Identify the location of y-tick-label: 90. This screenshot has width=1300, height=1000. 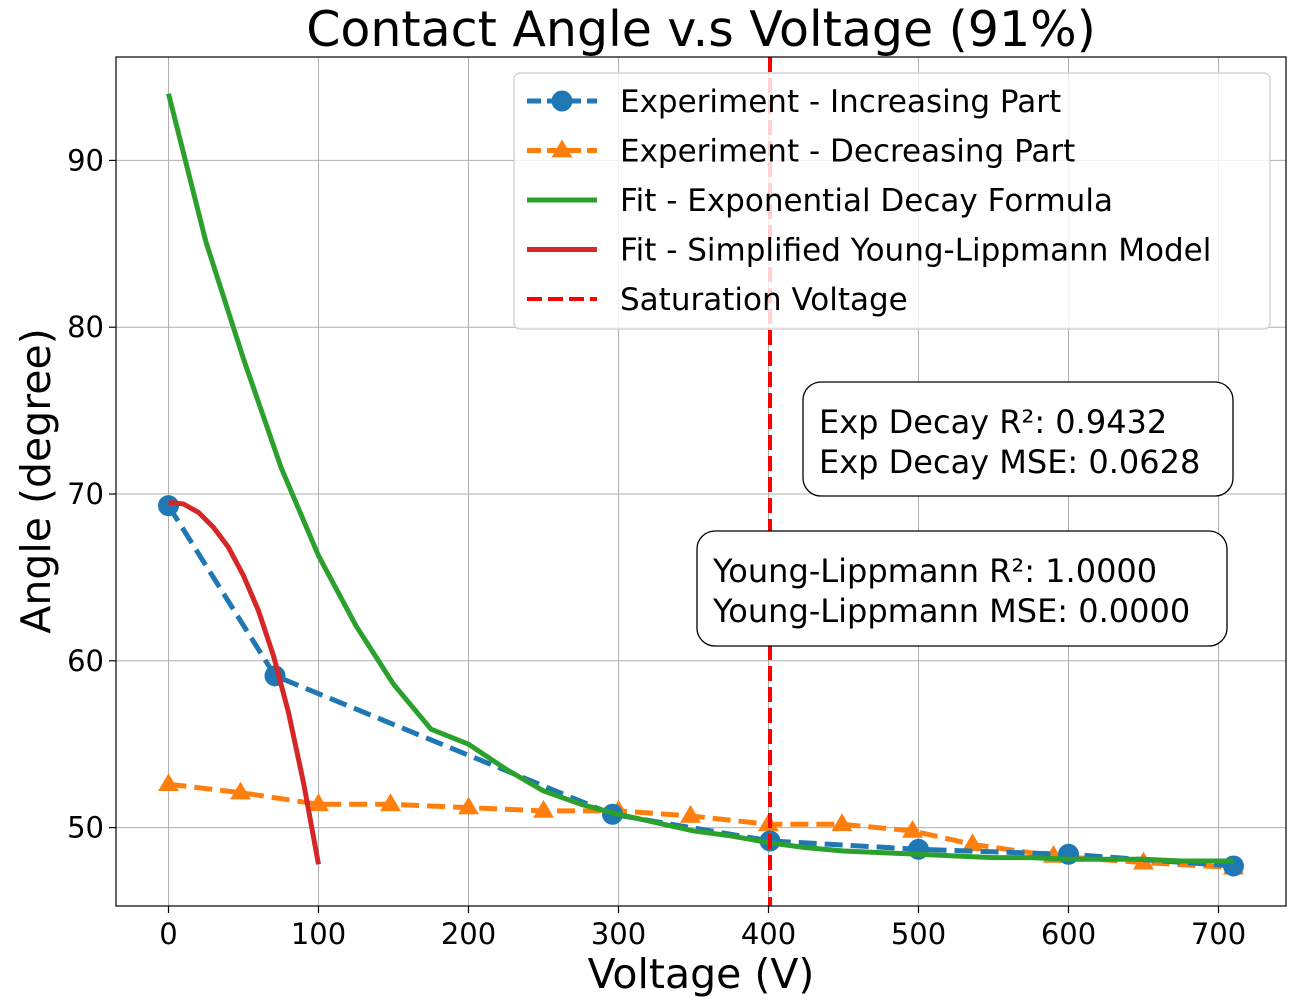
(85, 160).